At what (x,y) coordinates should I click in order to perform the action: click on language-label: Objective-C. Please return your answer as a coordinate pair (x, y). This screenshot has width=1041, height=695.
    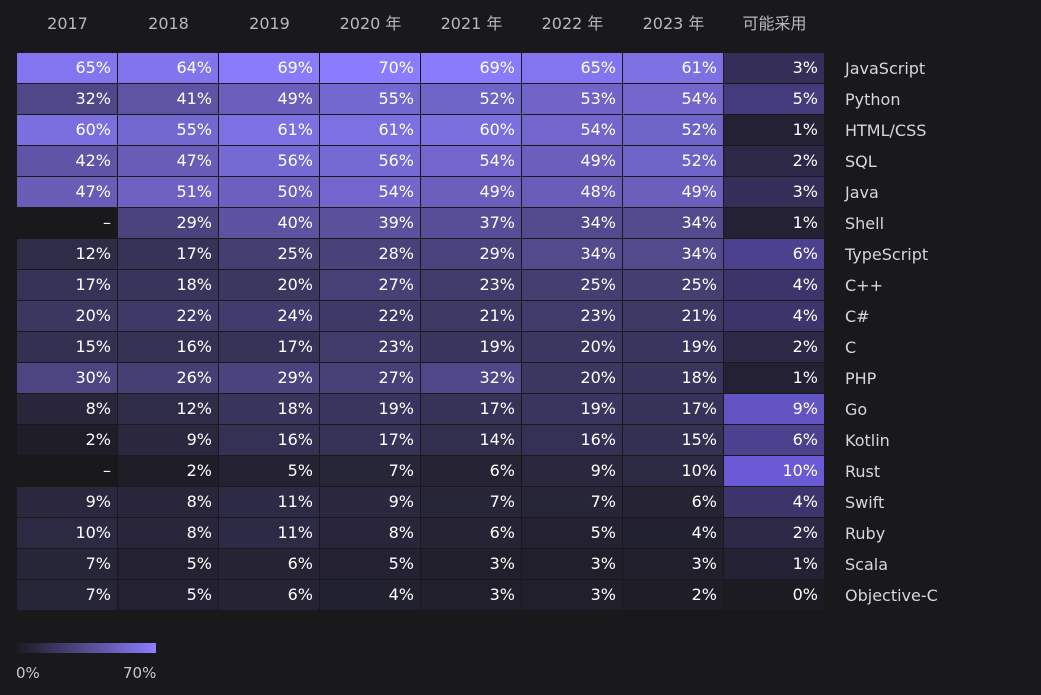
    Looking at the image, I should click on (891, 595).